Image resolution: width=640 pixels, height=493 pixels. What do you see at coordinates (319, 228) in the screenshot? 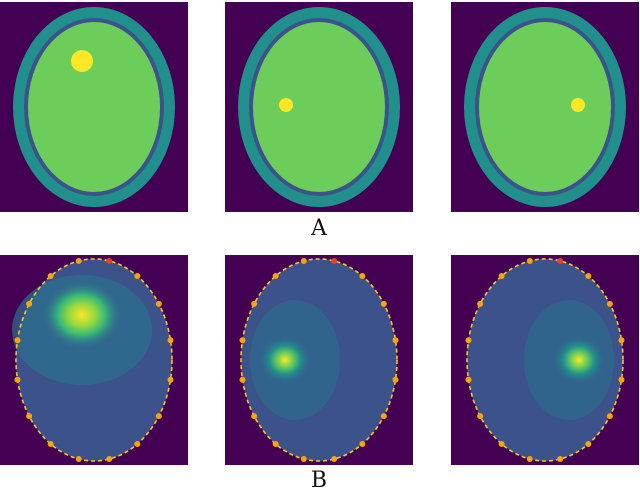
I see `row-label-a: A` at bounding box center [319, 228].